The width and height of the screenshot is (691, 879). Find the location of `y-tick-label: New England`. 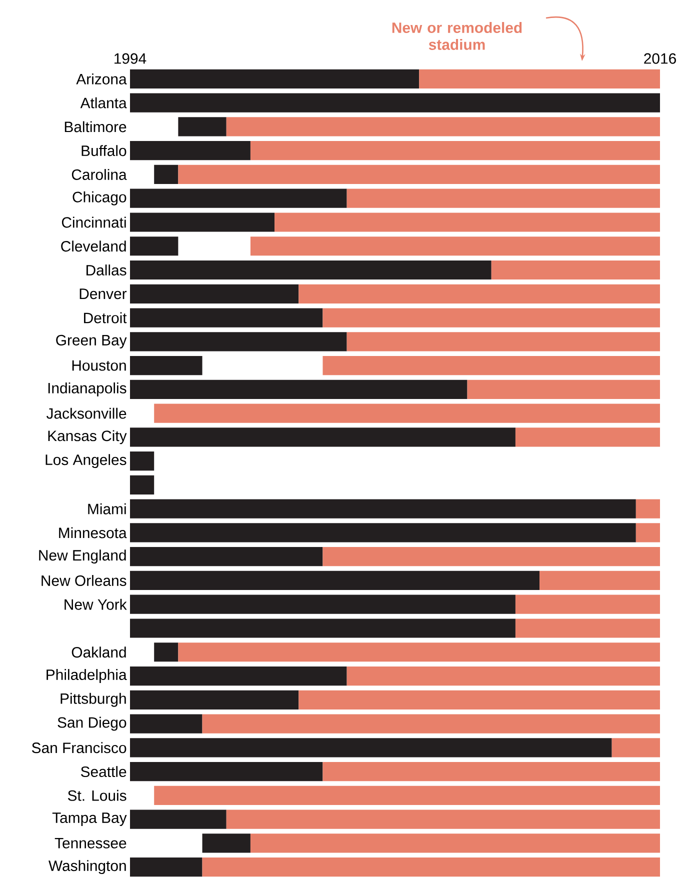

y-tick-label: New England is located at coordinates (82, 557).